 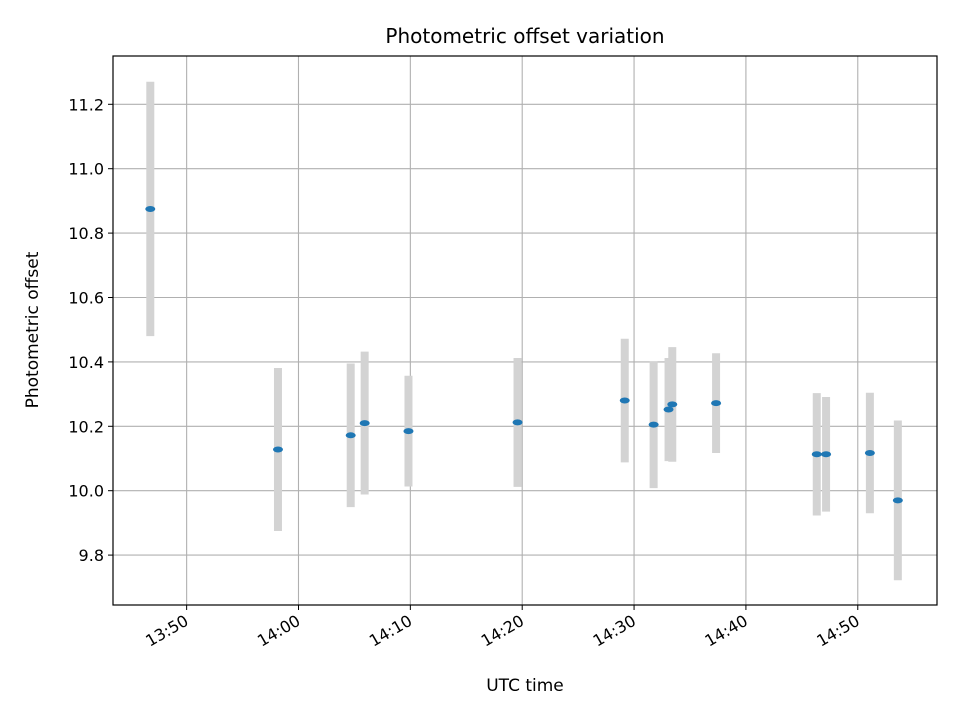 I want to click on y-tick-label: 10.8, so click(x=86, y=233).